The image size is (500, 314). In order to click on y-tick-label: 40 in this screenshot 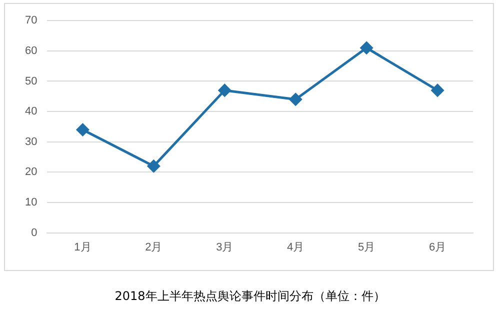, I will do `click(31, 112)`.